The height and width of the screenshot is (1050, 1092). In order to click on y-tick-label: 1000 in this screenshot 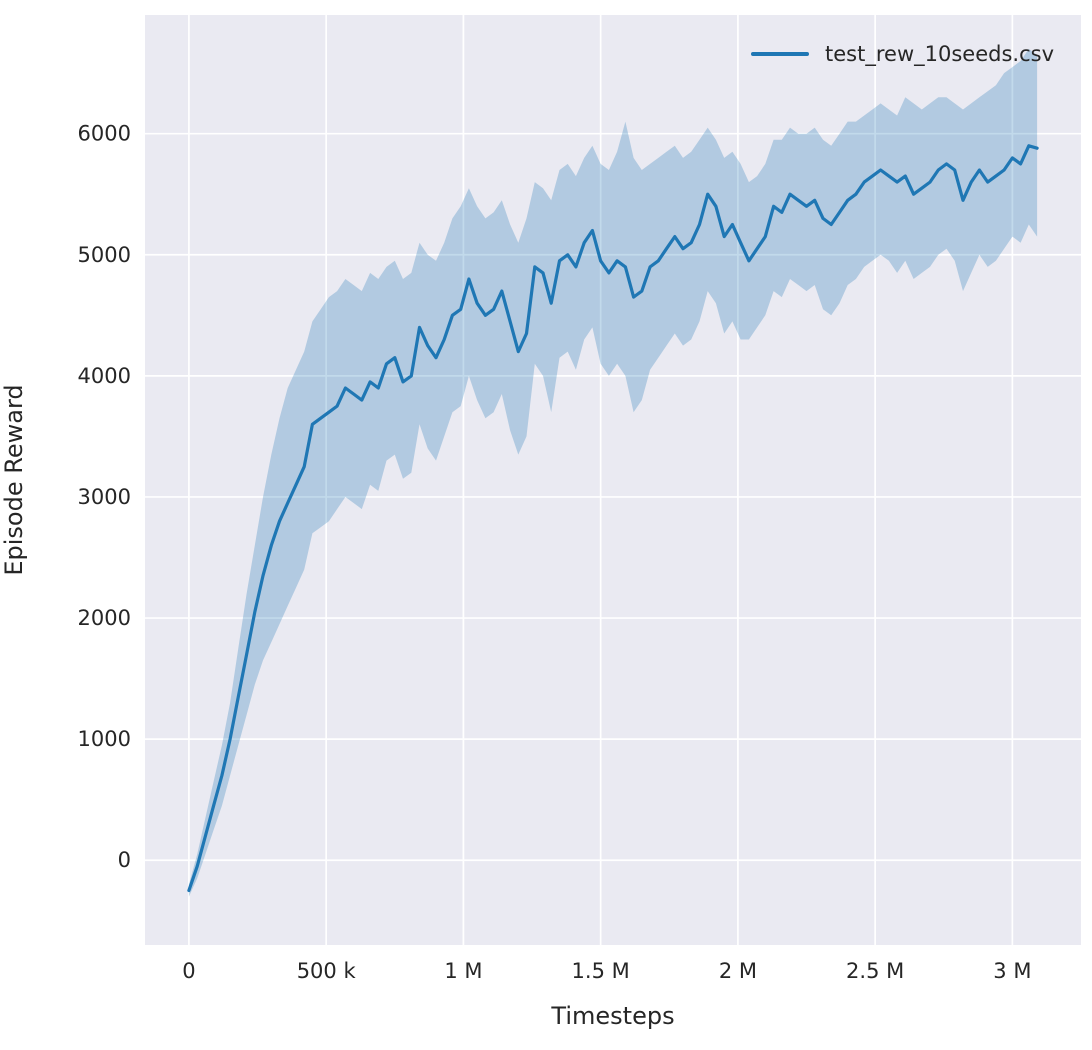, I will do `click(104, 739)`.